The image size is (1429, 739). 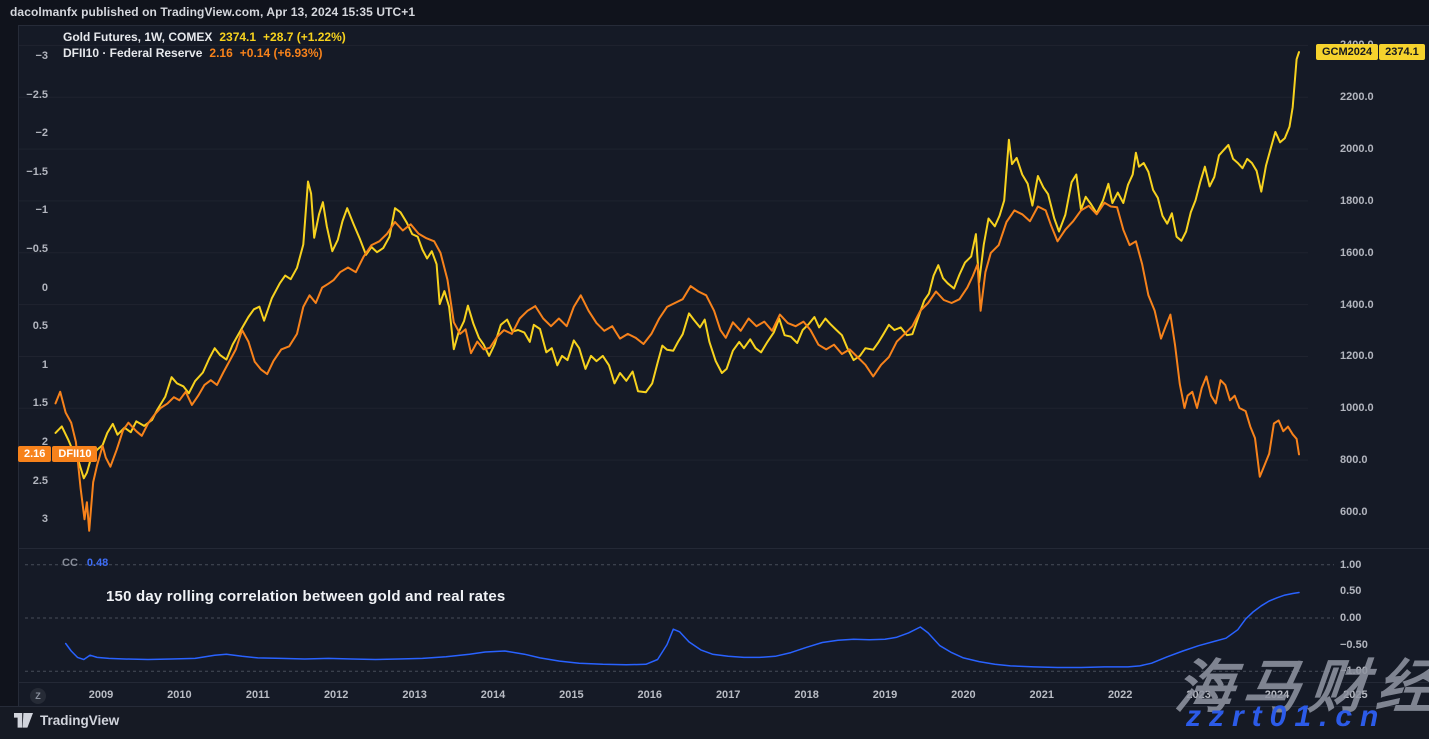 I want to click on left-axis-tick-label: −1, so click(x=41, y=210).